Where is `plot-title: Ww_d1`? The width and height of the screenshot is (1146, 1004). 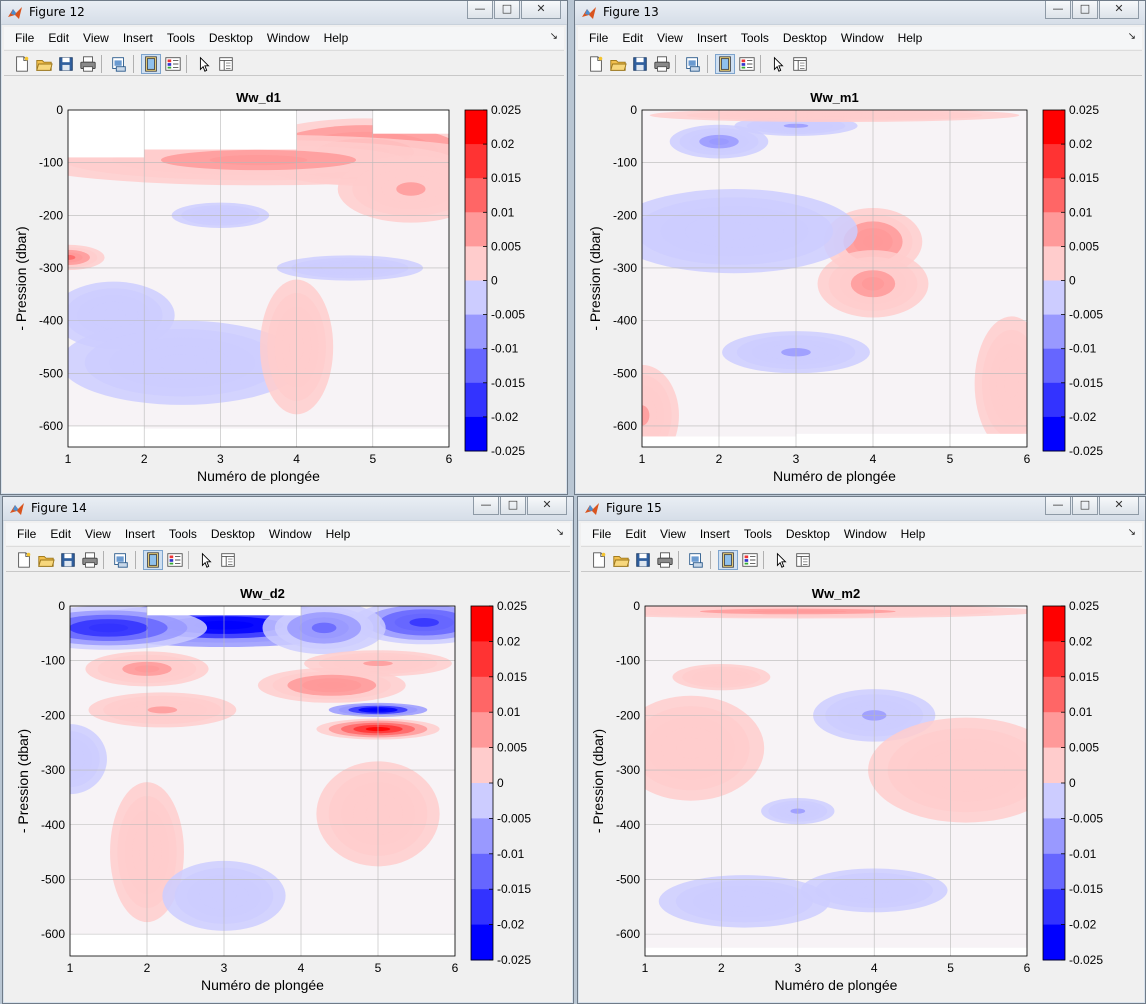
plot-title: Ww_d1 is located at coordinates (258, 97).